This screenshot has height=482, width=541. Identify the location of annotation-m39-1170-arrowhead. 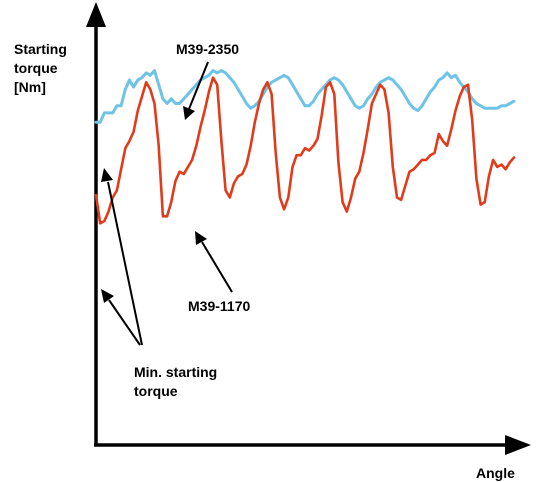
(201, 238).